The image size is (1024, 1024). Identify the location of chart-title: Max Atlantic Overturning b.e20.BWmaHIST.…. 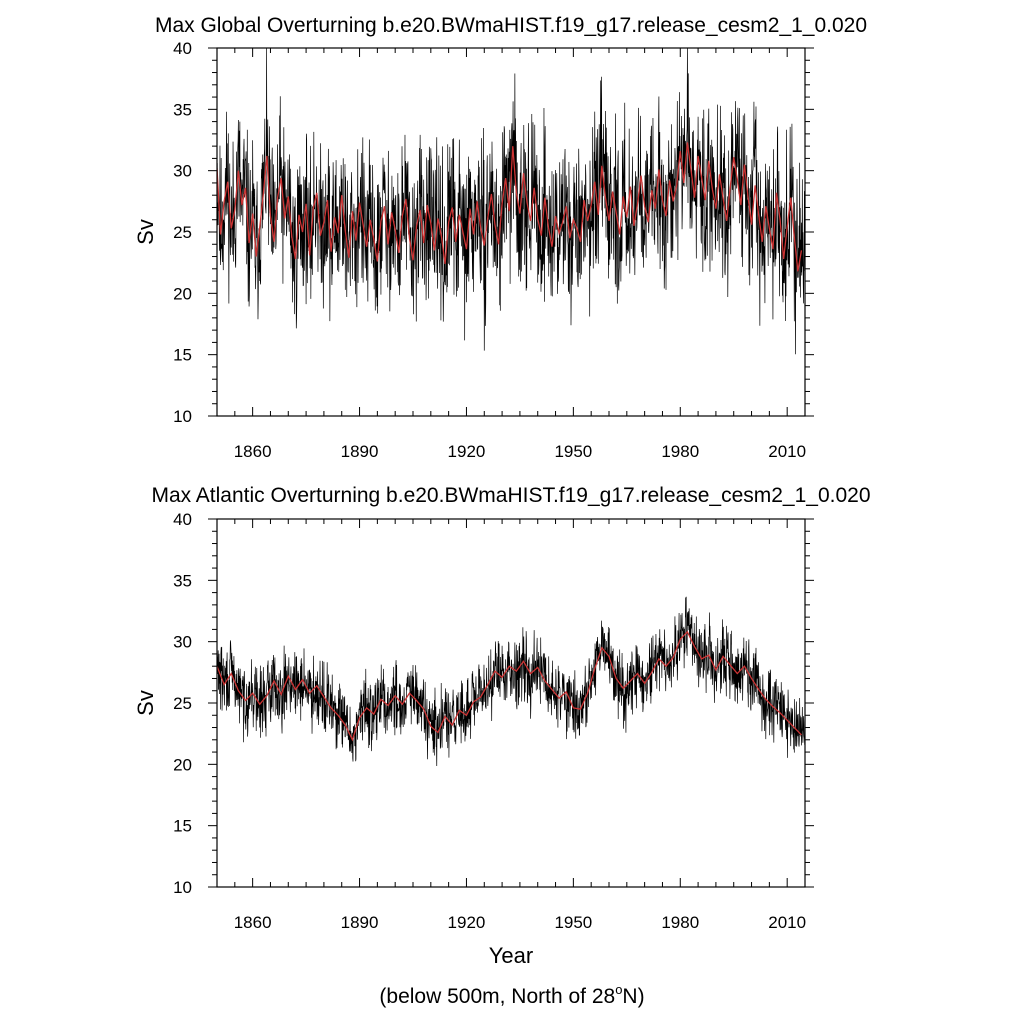
(510, 495).